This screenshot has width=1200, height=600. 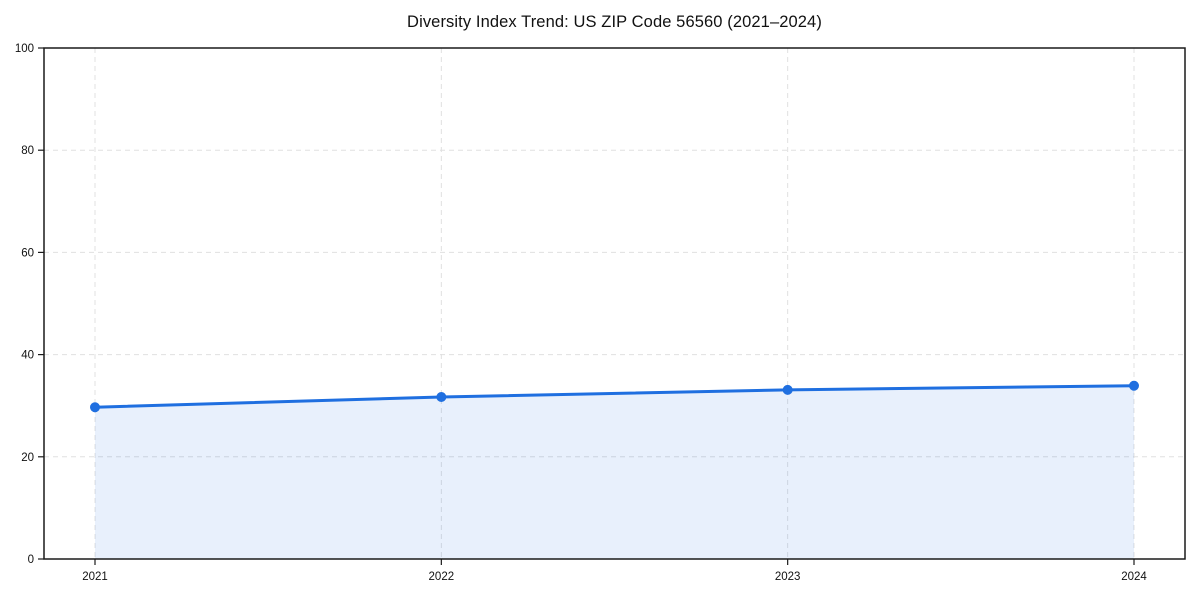 I want to click on x-tick-label: 2024, so click(x=1134, y=577).